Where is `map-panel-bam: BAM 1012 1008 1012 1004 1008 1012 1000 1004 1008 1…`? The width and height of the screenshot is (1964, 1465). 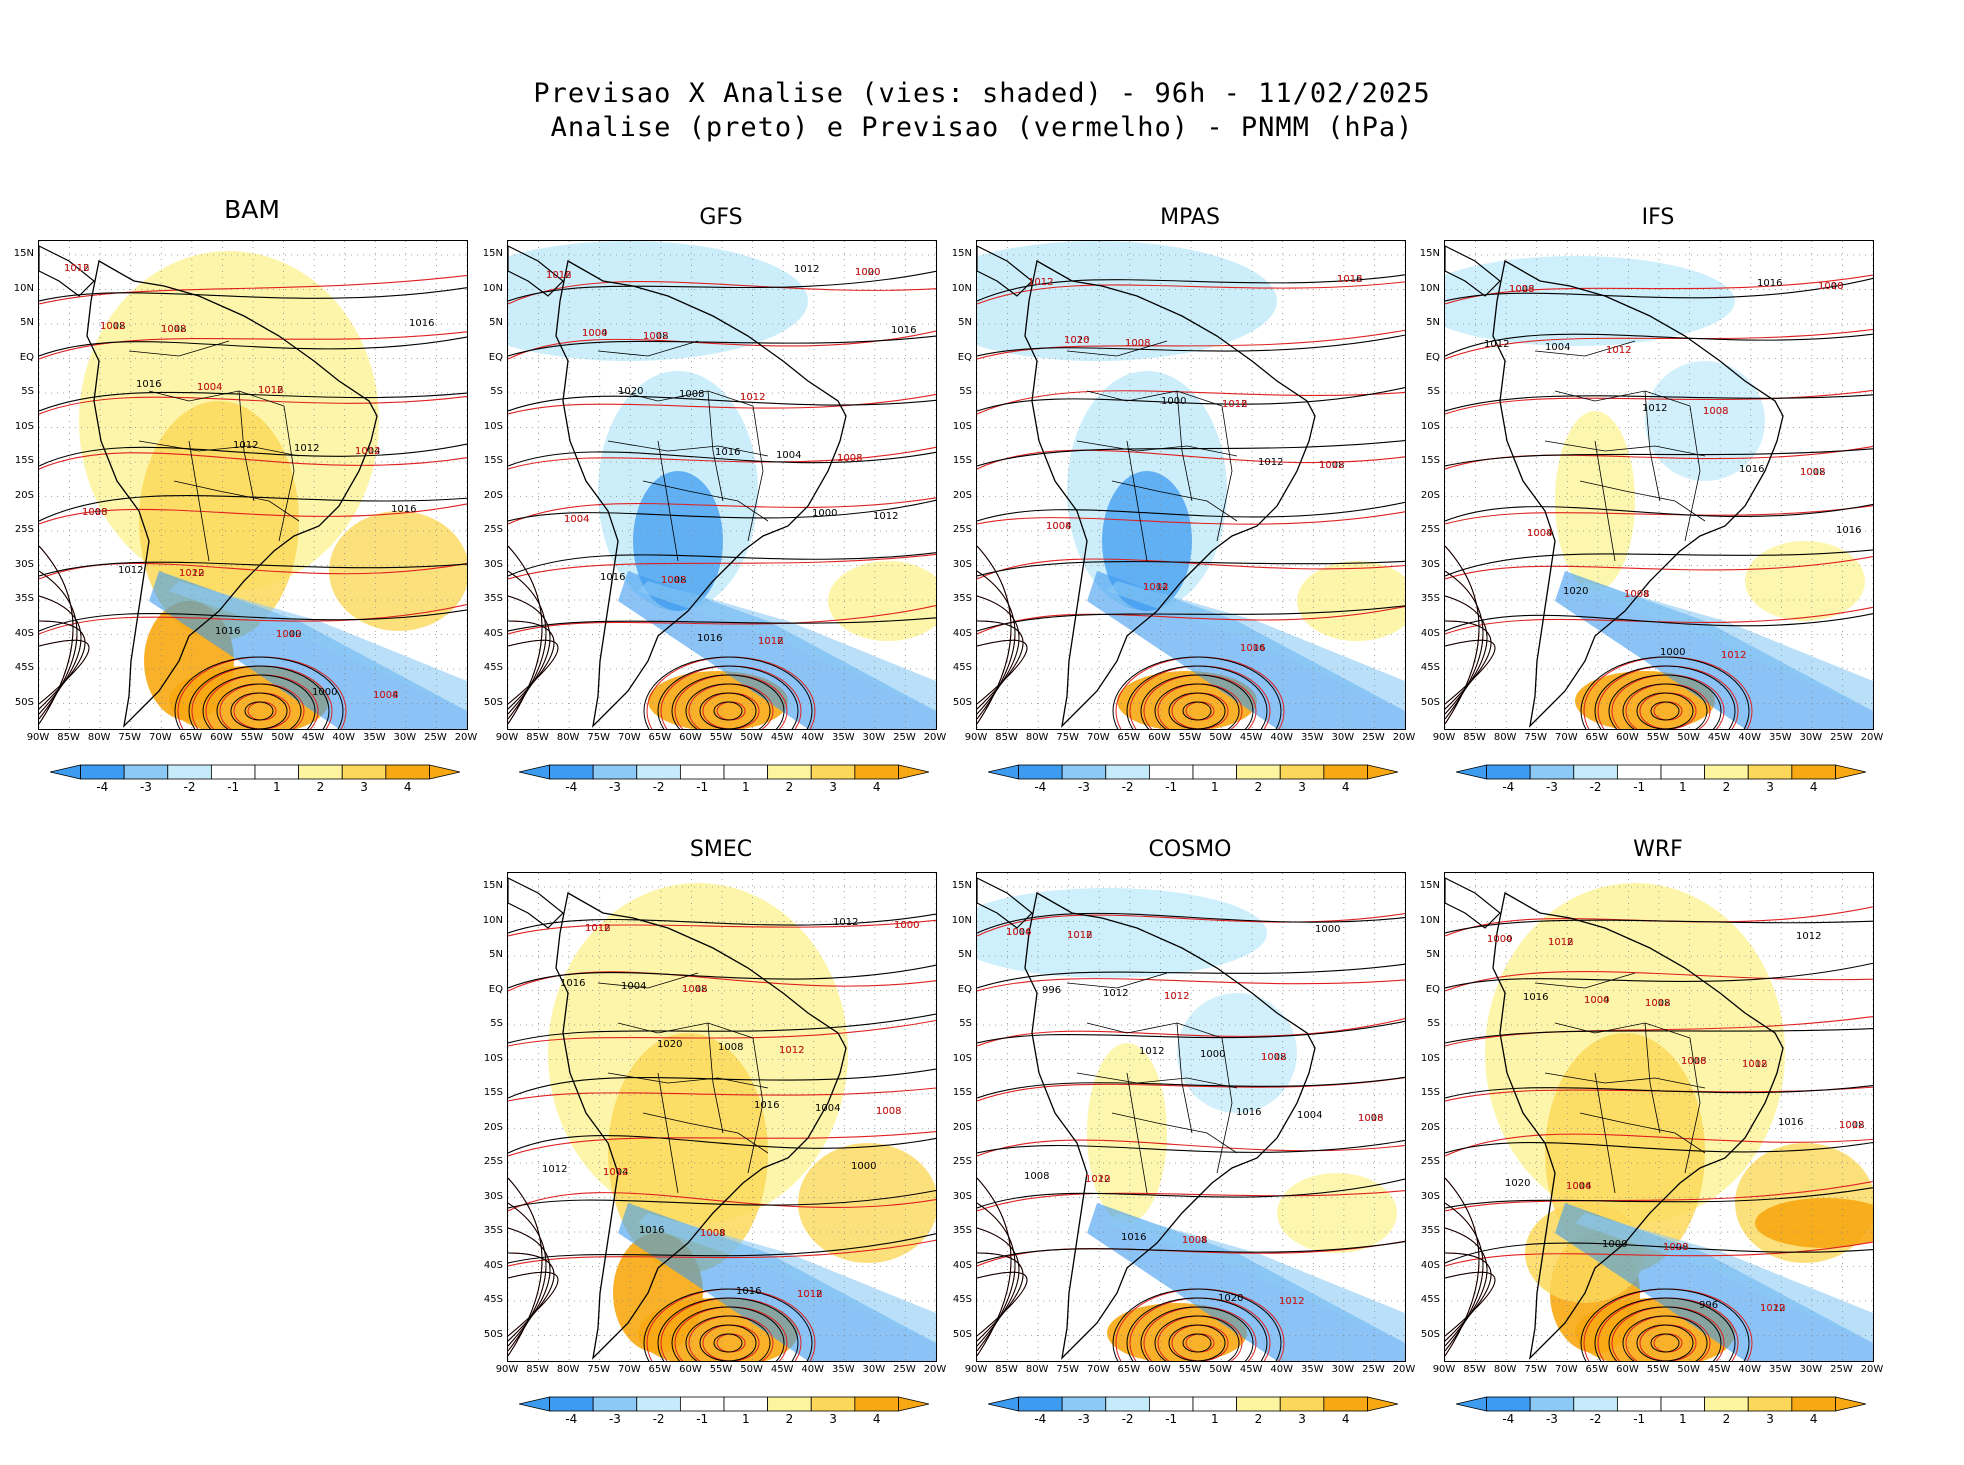 map-panel-bam: BAM 1012 1008 1012 1004 1008 1012 1000 1004 1008 1… is located at coordinates (244, 509).